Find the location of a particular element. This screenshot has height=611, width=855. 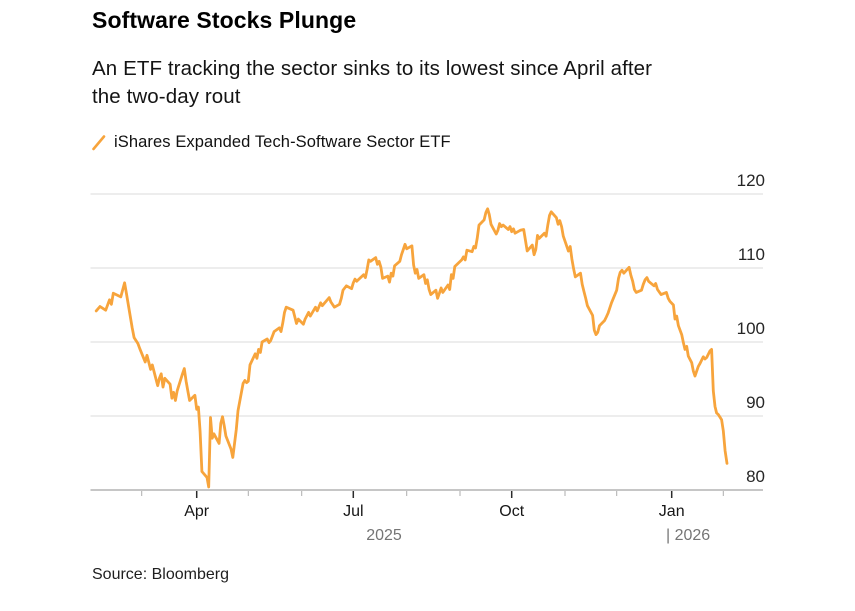

line-series-swatch-icon is located at coordinates (99, 143).